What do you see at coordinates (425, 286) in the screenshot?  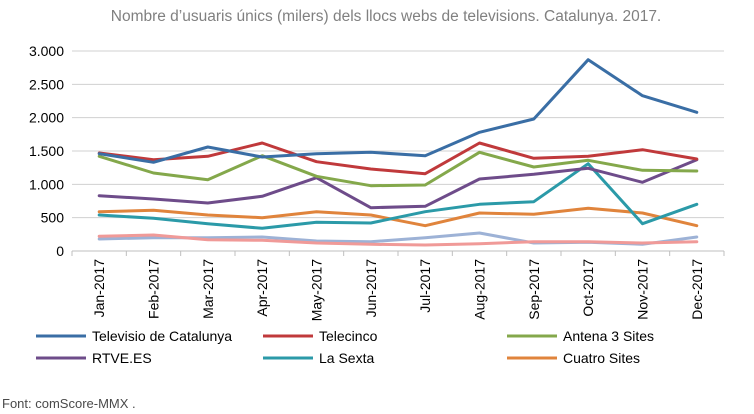 I see `x-tick-label: Jul-2017` at bounding box center [425, 286].